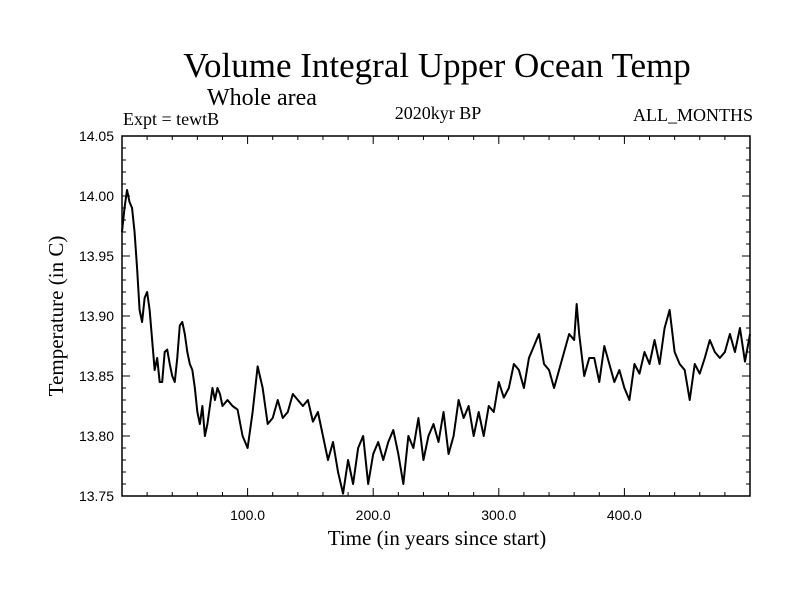 The height and width of the screenshot is (600, 800). What do you see at coordinates (96, 376) in the screenshot?
I see `y-tick-label: 13.85` at bounding box center [96, 376].